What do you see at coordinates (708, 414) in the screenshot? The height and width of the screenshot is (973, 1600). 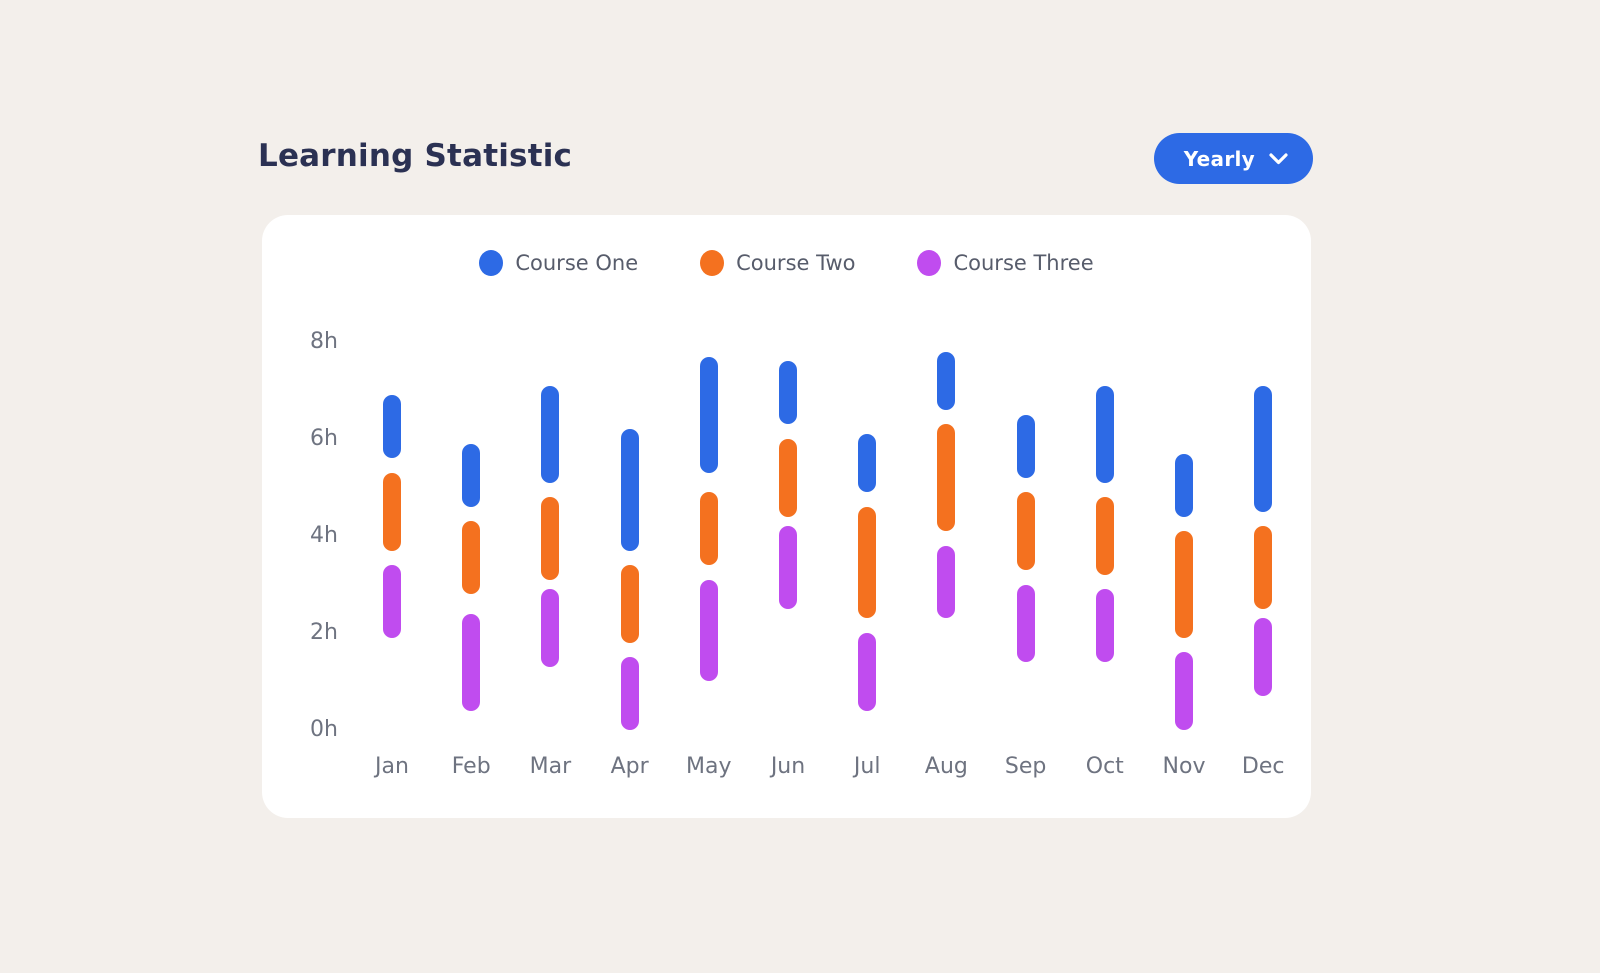 I see `bar-course-one-may` at bounding box center [708, 414].